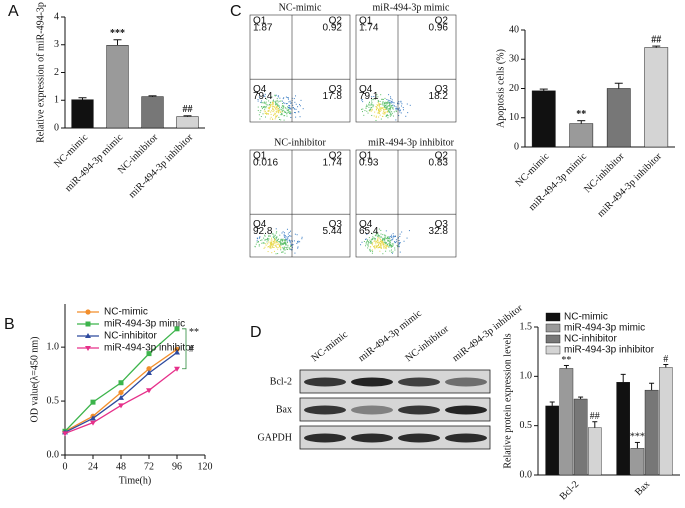 This screenshot has width=685, height=508. I want to click on row-label: Bcl-2, so click(281, 381).